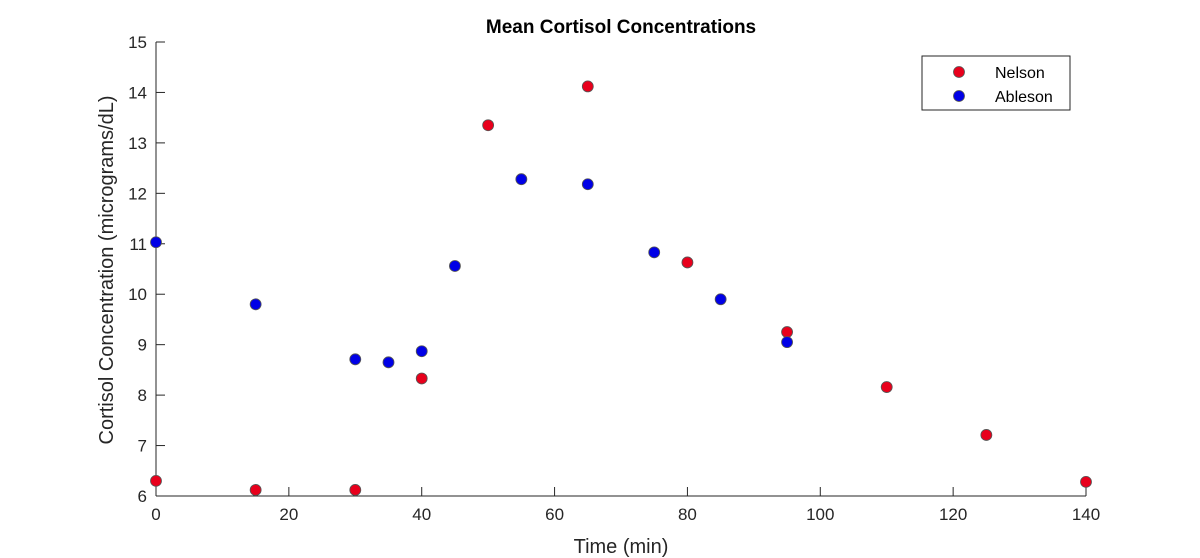 The image size is (1200, 558). Describe the element at coordinates (288, 514) in the screenshot. I see `x-tick-label: 20` at that location.